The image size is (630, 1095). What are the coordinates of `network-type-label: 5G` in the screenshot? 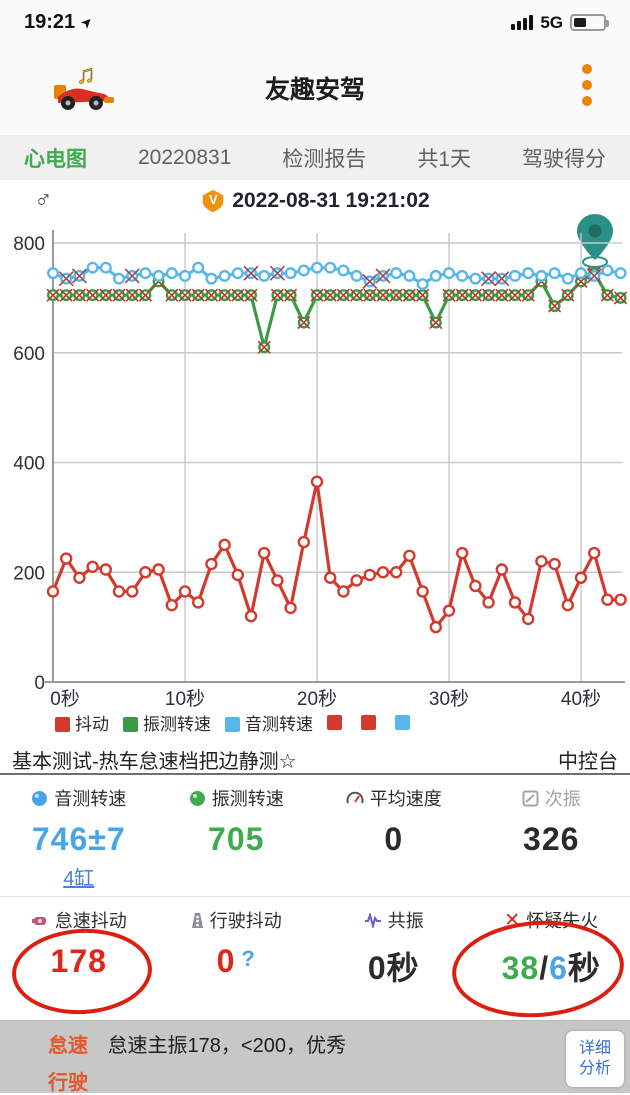 It's located at (551, 23).